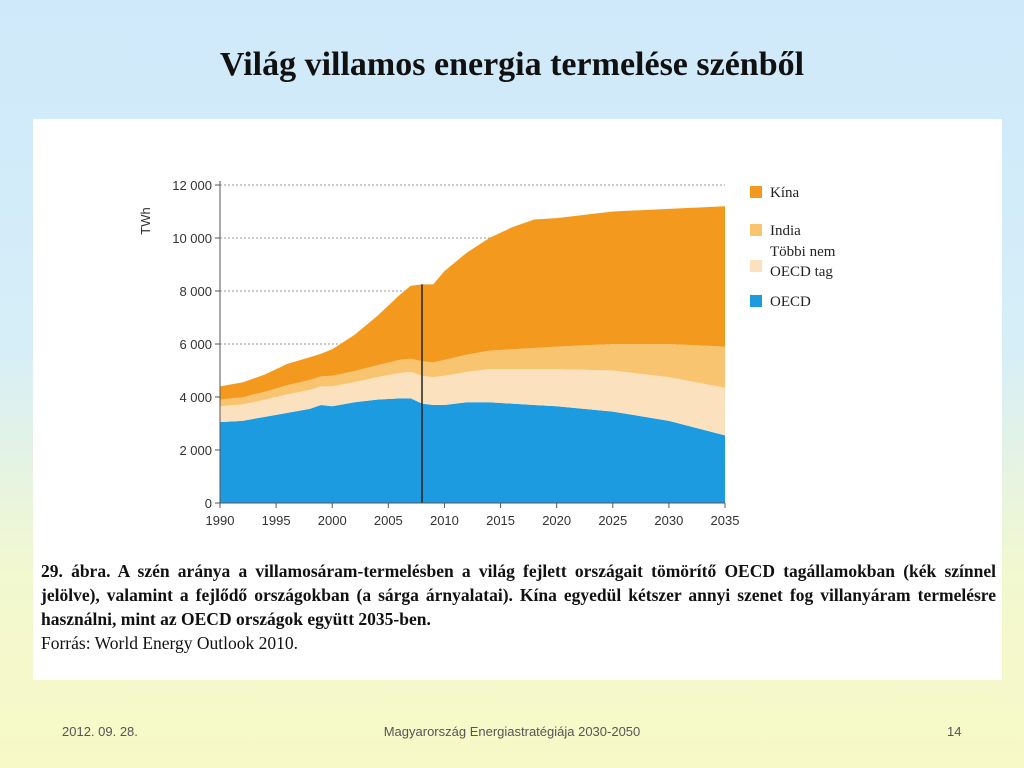 Image resolution: width=1024 pixels, height=768 pixels. I want to click on x-tick-label: 2000, so click(332, 520).